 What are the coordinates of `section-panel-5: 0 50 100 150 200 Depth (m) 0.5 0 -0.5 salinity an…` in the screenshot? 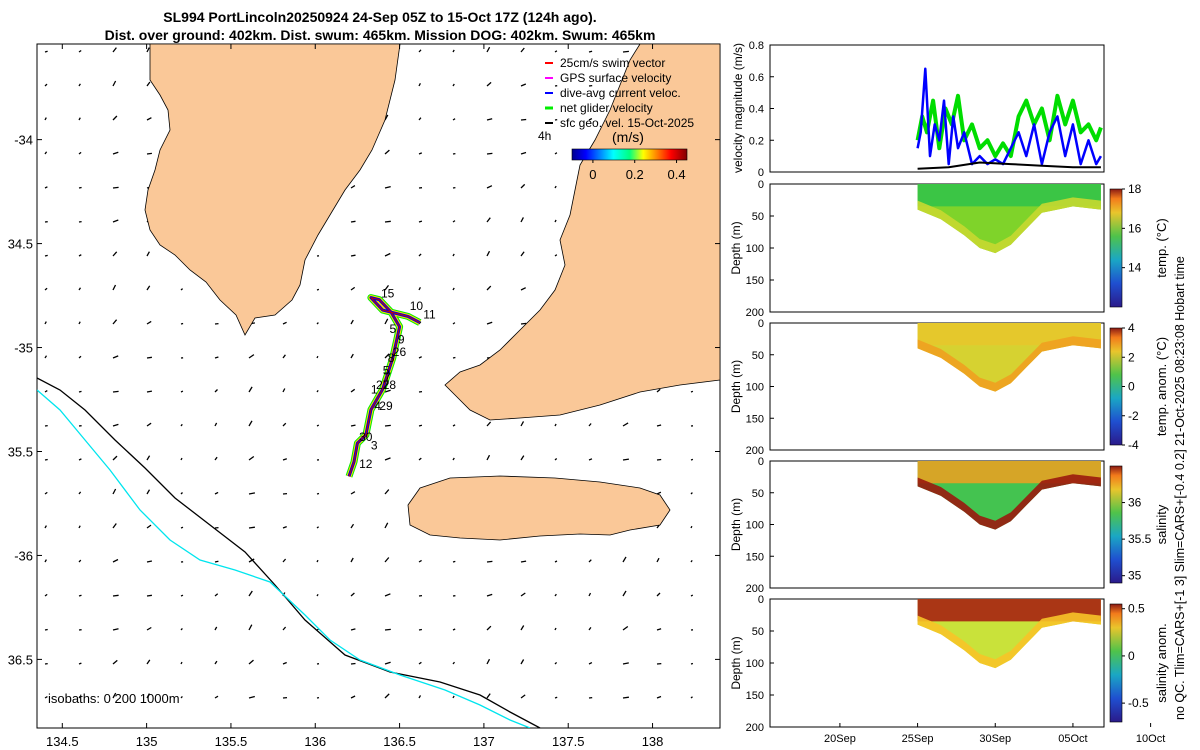 It's located at (949, 664).